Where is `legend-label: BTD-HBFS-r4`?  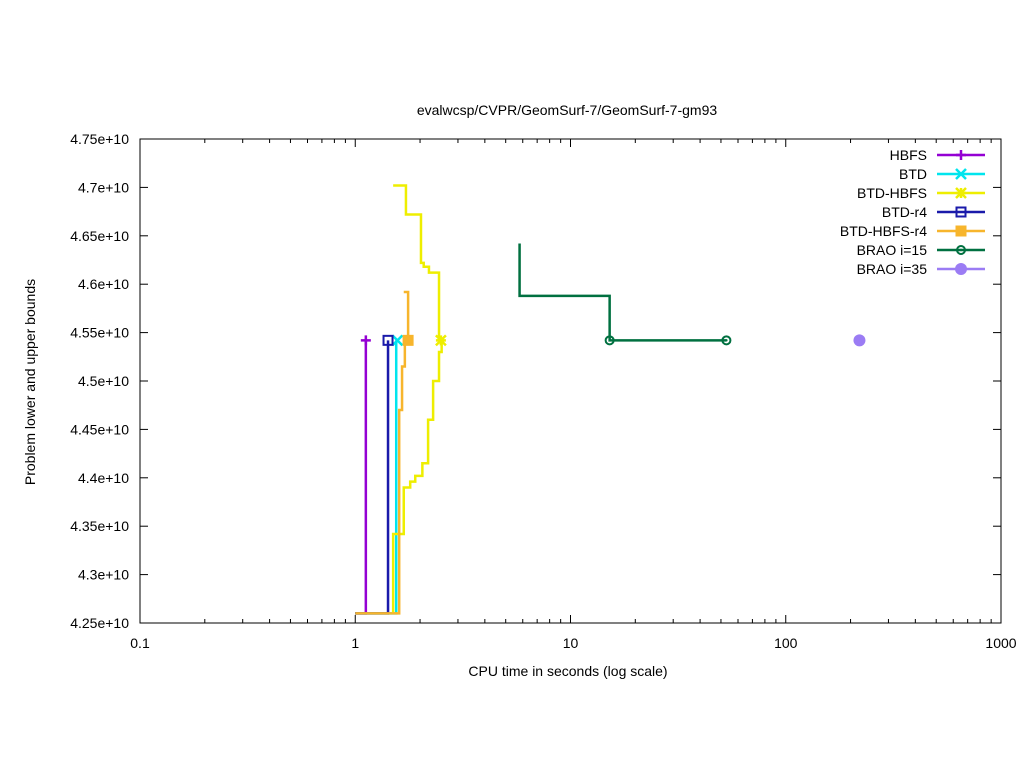
legend-label: BTD-HBFS-r4 is located at coordinates (883, 231).